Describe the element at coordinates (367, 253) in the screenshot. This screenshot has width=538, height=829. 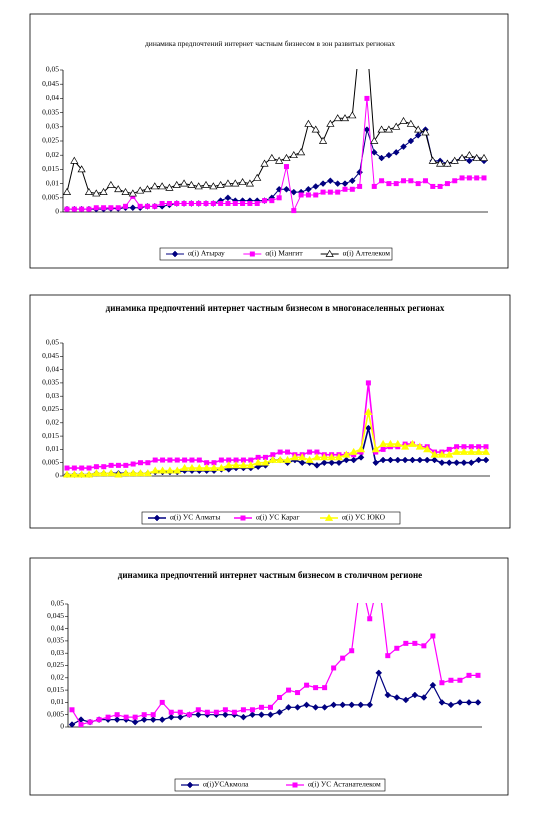
I see `legend-label: α(i) Алтелеком` at that location.